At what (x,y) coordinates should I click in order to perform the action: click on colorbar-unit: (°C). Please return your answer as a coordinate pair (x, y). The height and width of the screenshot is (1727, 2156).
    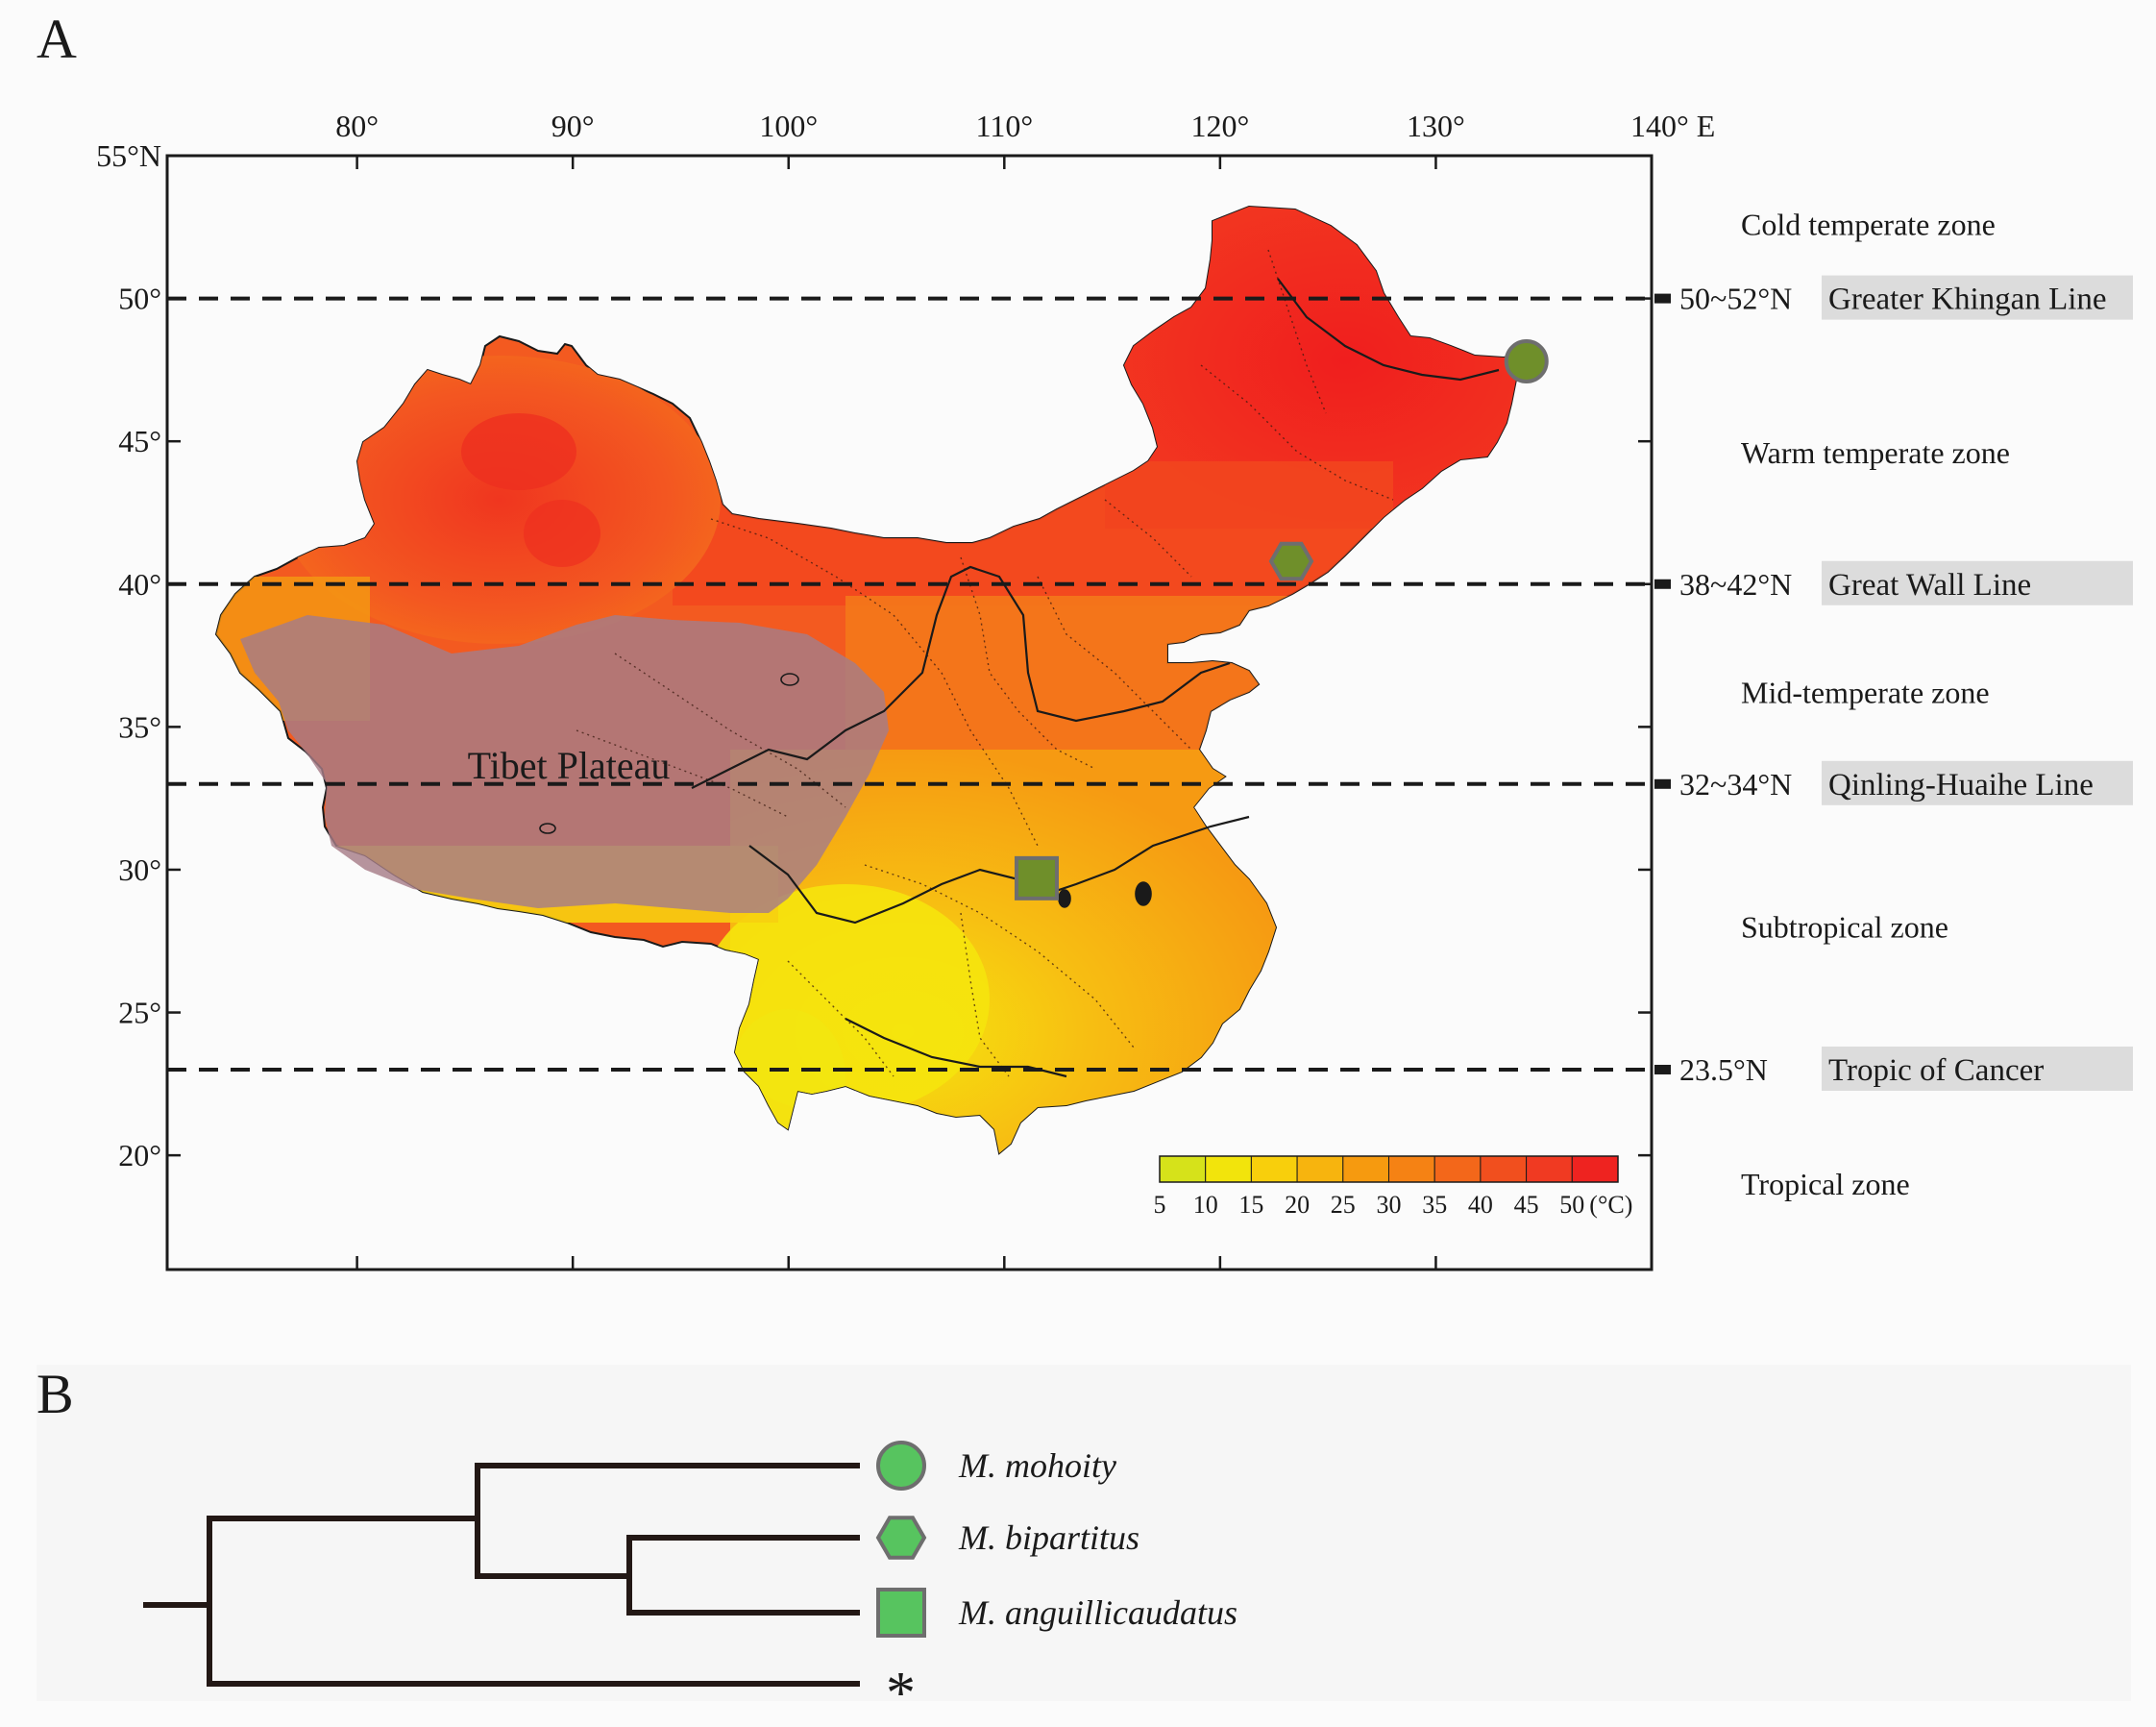
    Looking at the image, I should click on (1610, 1205).